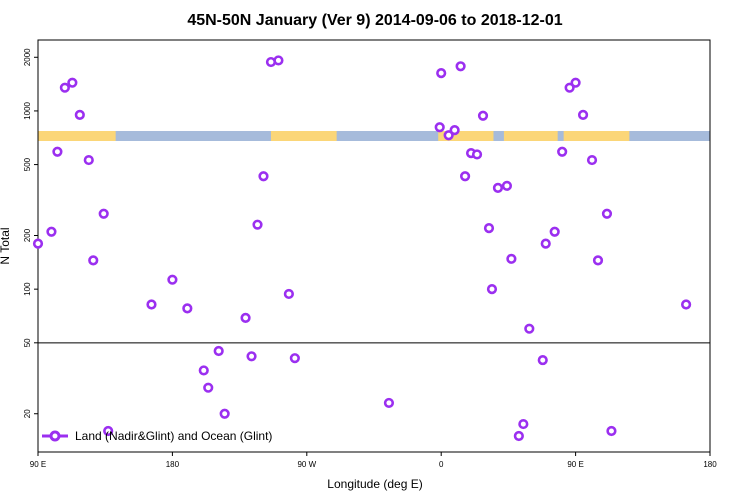 The image size is (750, 500). What do you see at coordinates (27, 164) in the screenshot?
I see `y-tick-label: 500` at bounding box center [27, 164].